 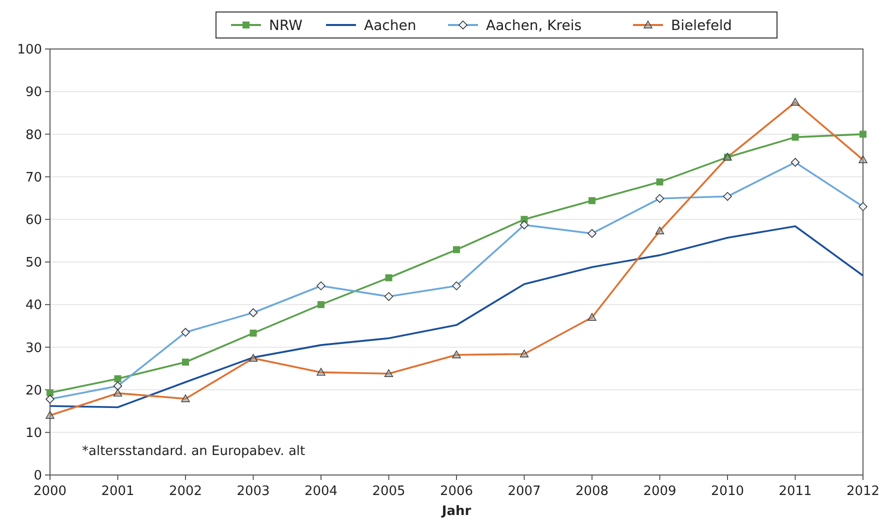 What do you see at coordinates (524, 491) in the screenshot?
I see `x-tick-label: 2007` at bounding box center [524, 491].